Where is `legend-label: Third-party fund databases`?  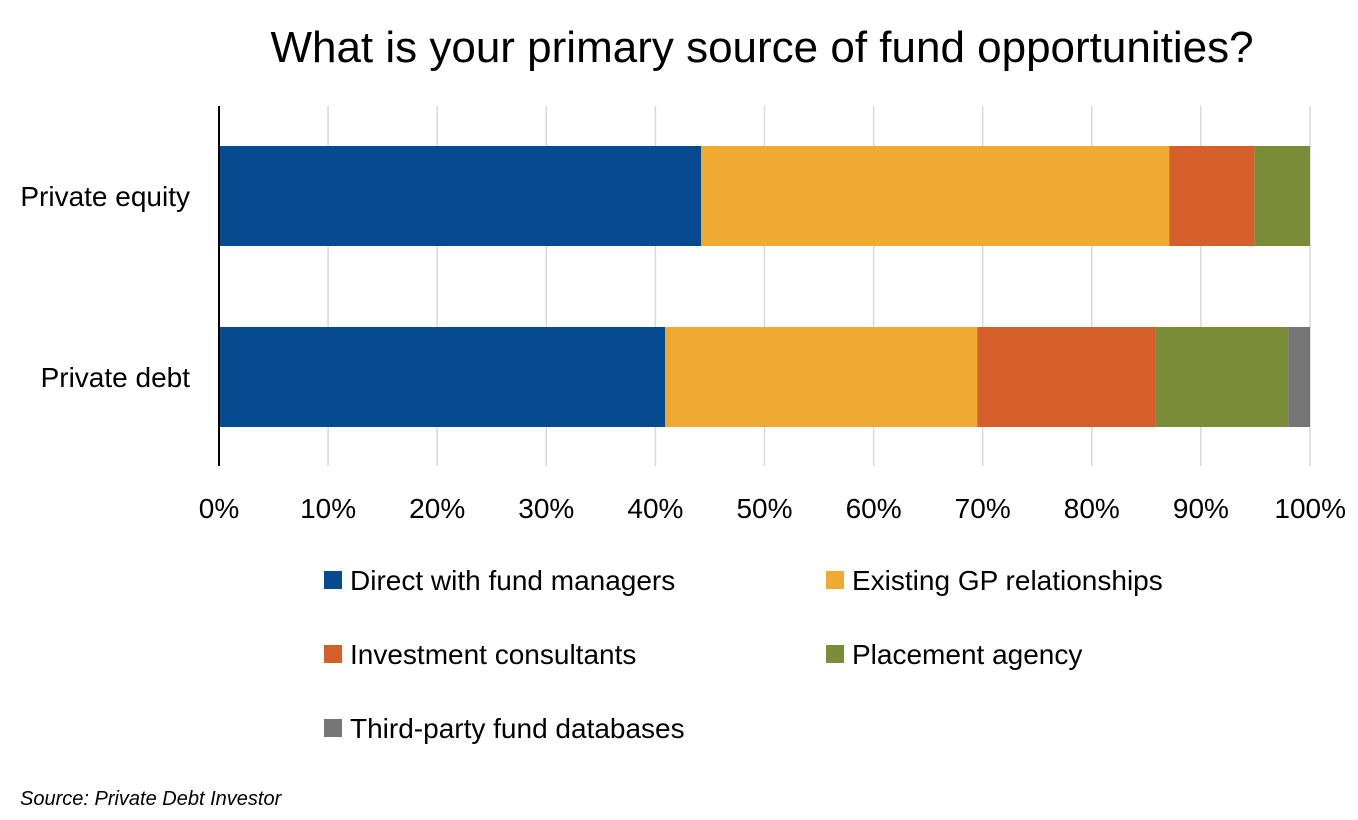 legend-label: Third-party fund databases is located at coordinates (517, 728).